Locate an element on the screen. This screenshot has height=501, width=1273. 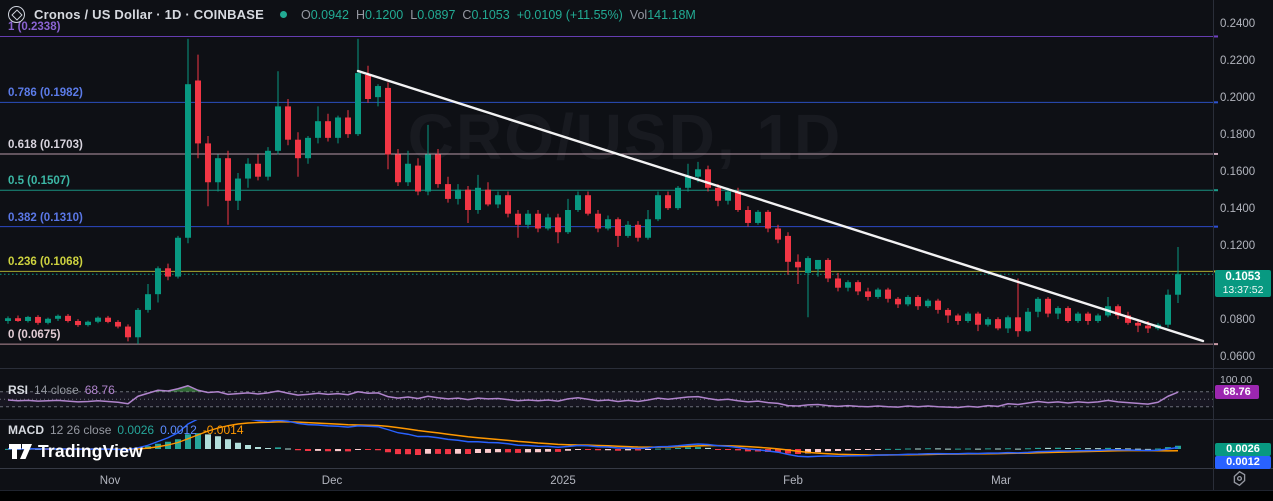
fib-label: 0.618 (0.1703) is located at coordinates (45, 144).